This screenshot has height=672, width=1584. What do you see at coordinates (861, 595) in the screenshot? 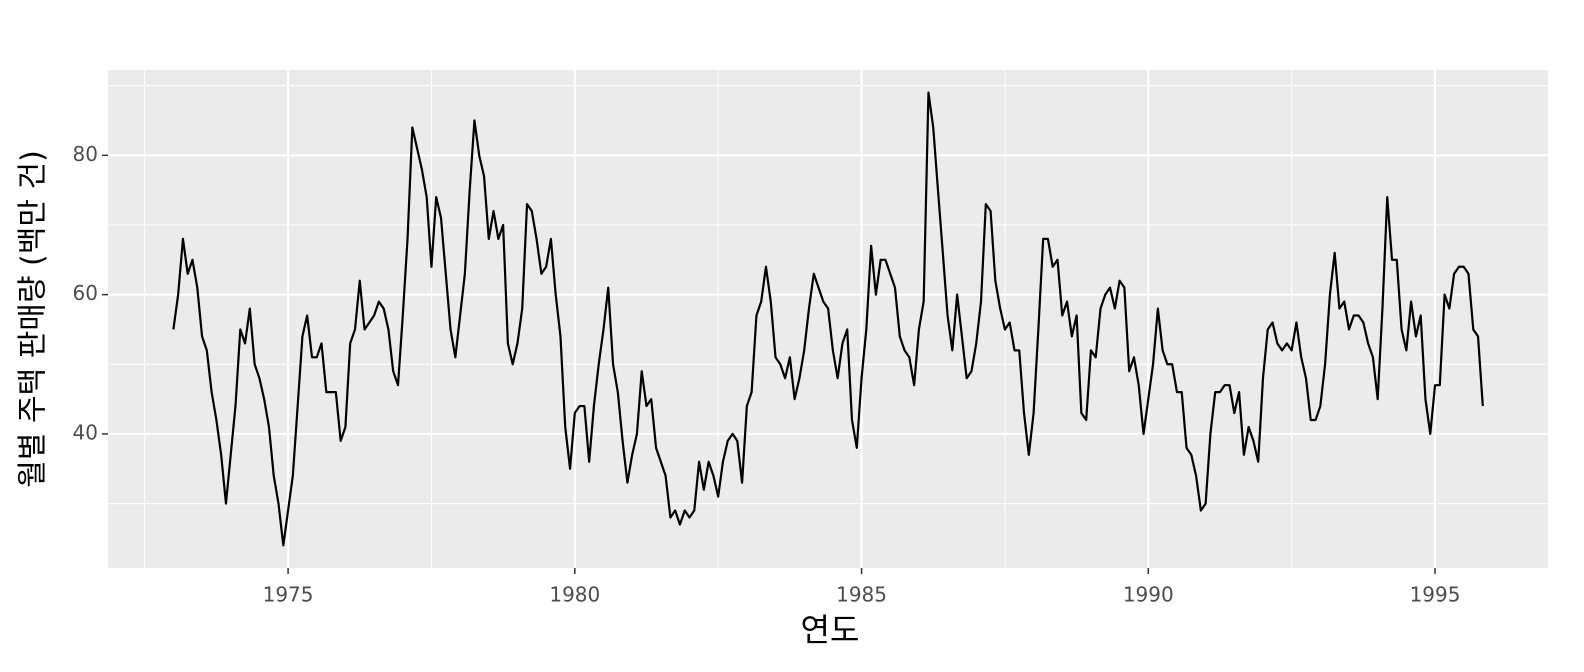
I see `x-tick-label: 1985` at bounding box center [861, 595].